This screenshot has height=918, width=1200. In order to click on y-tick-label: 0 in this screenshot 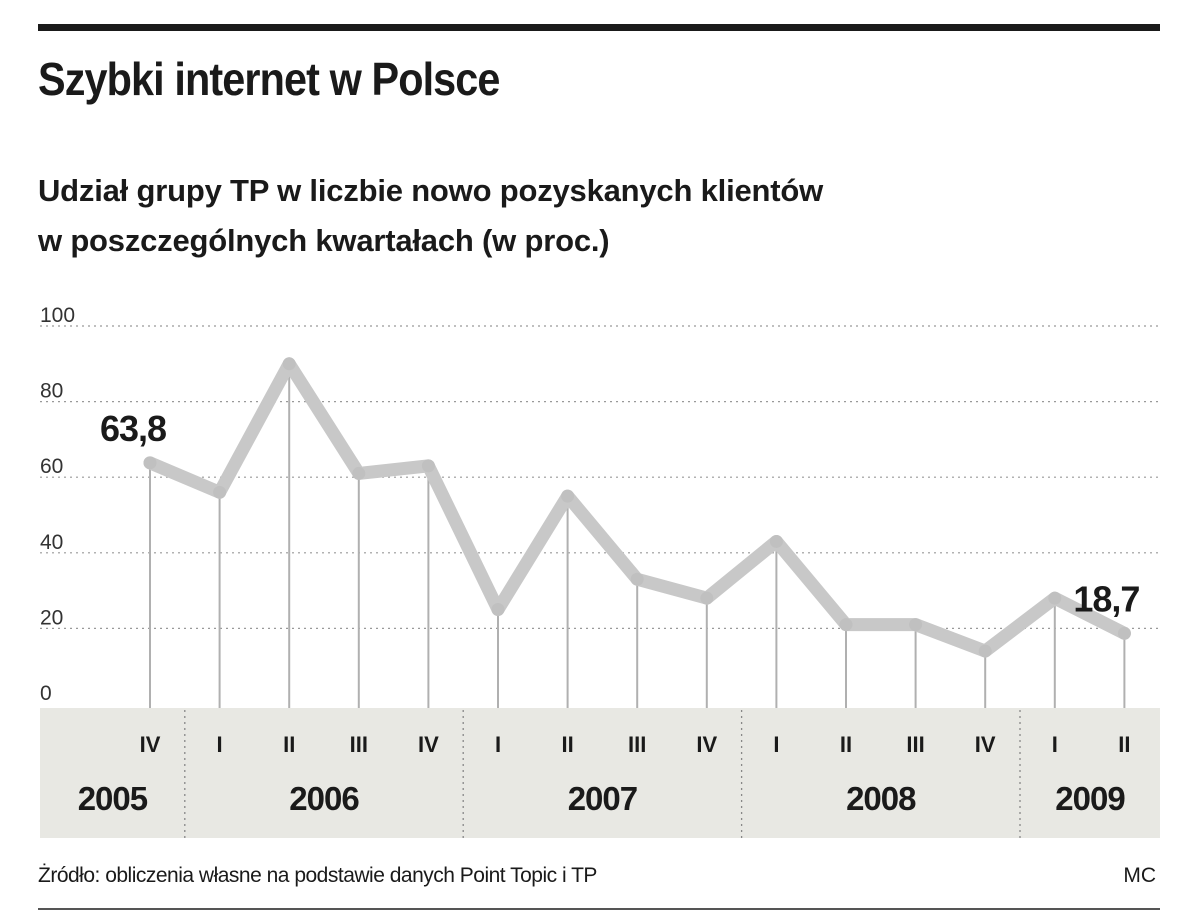, I will do `click(46, 693)`.